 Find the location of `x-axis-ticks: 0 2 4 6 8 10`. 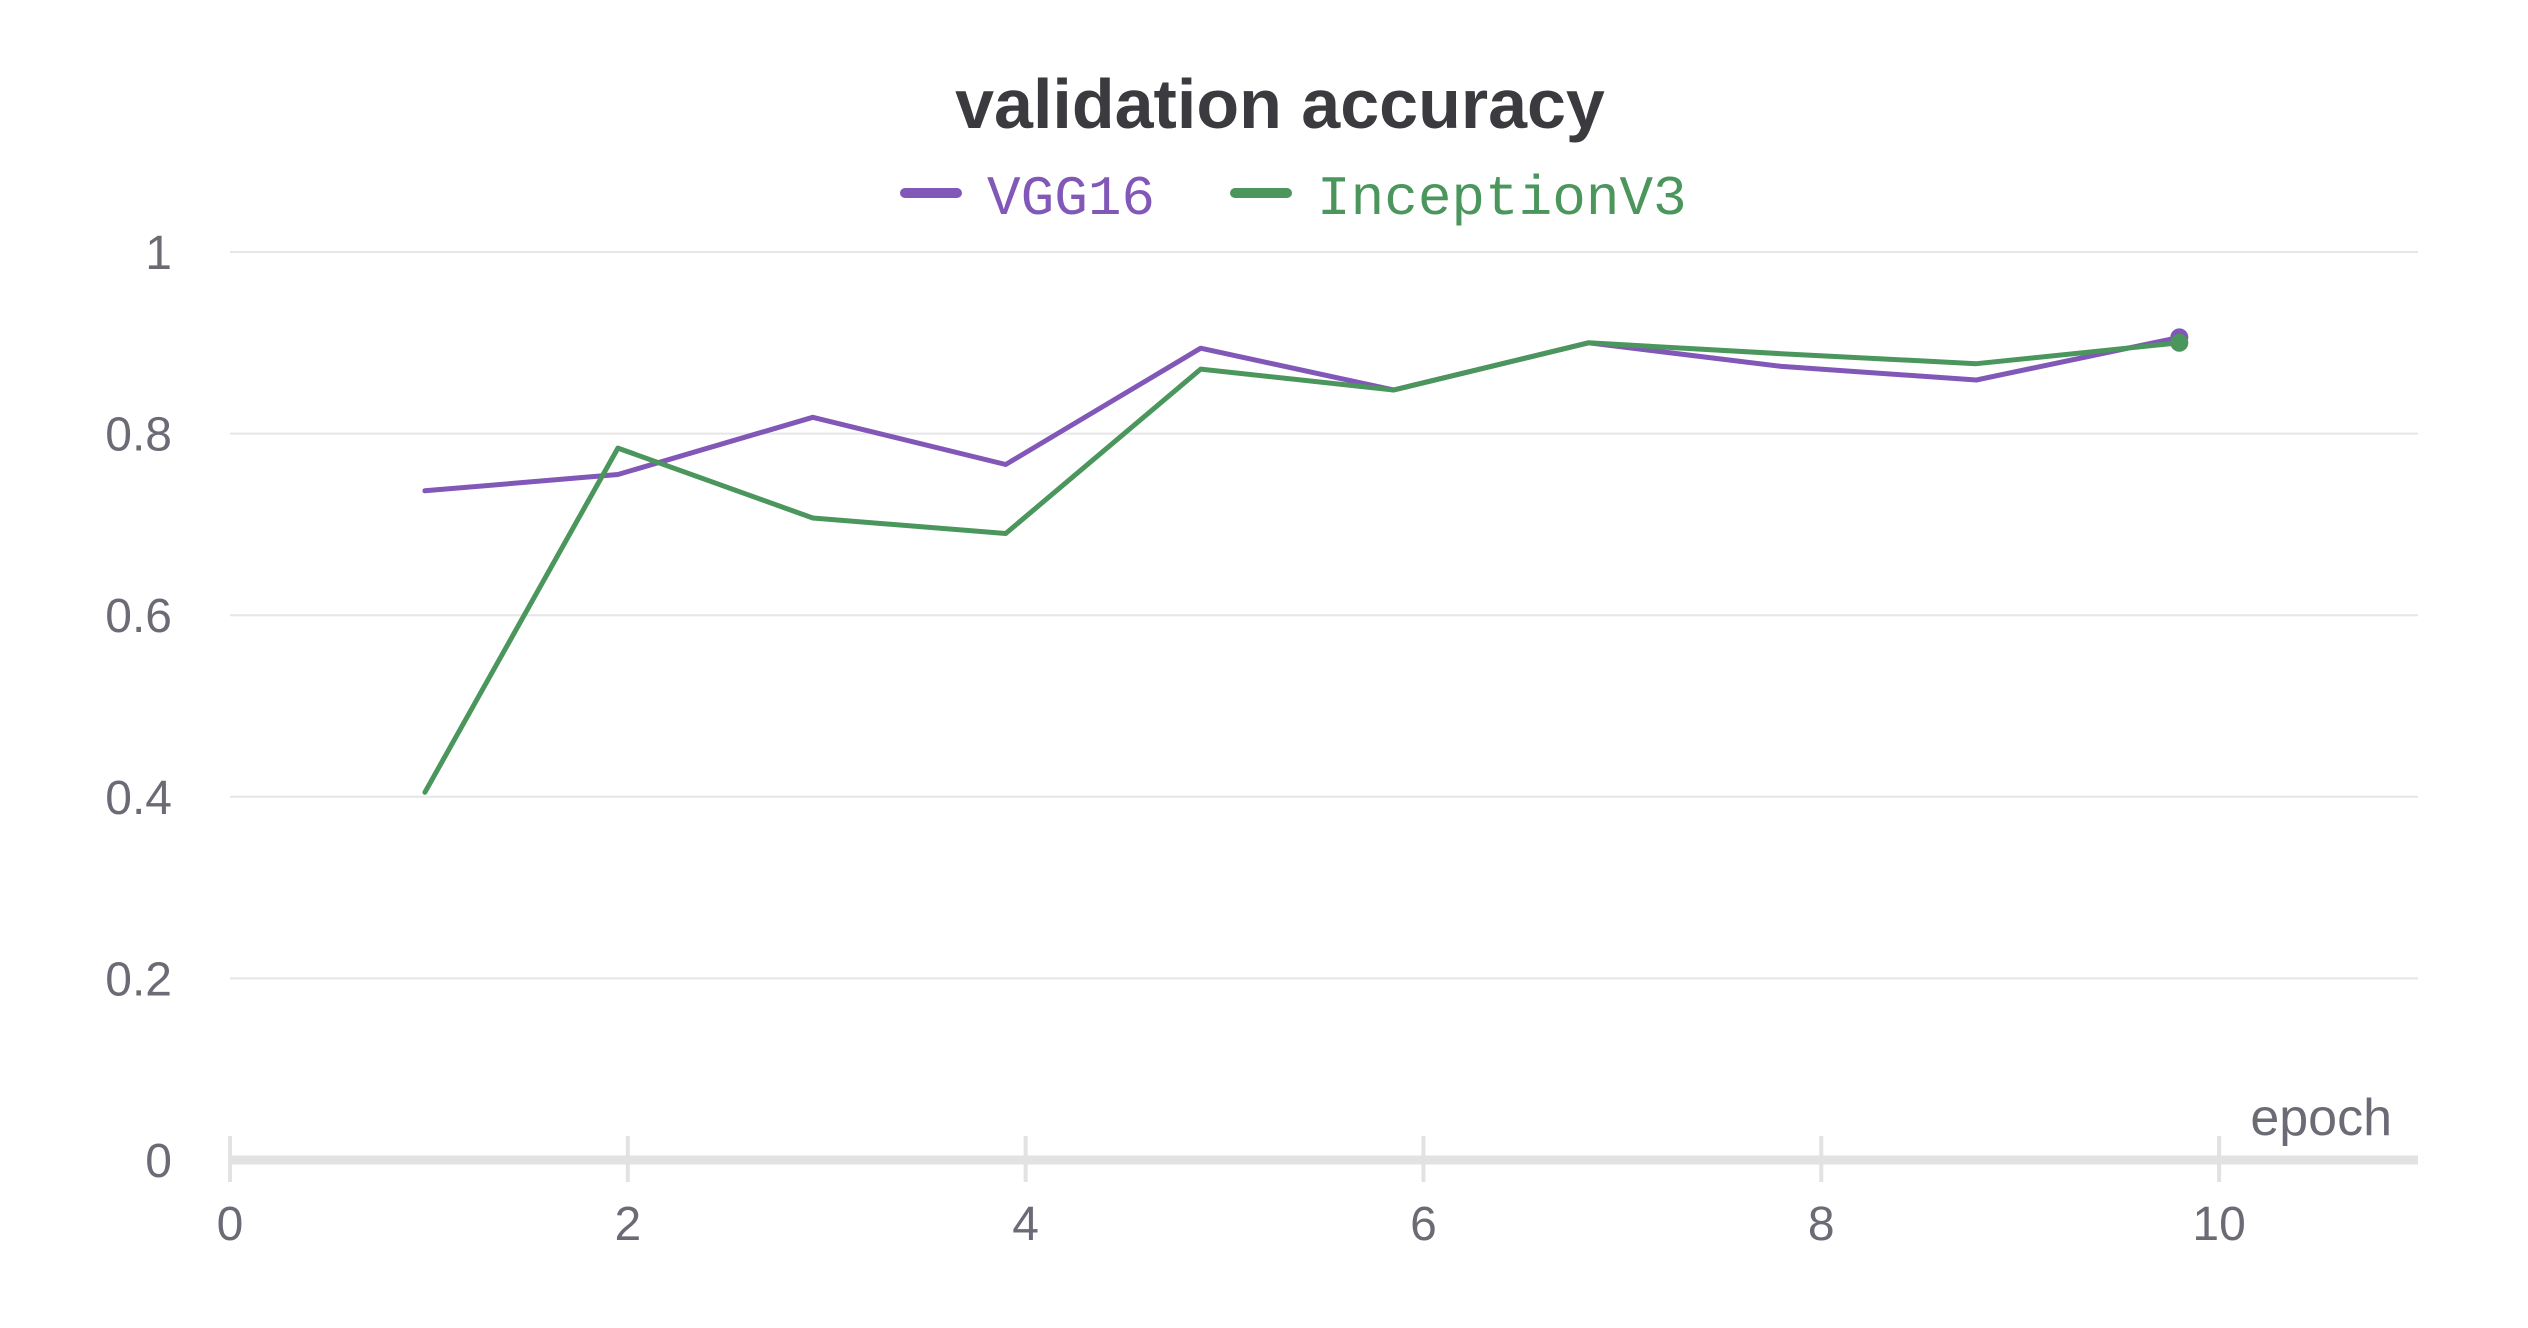

x-axis-ticks: 0 2 4 6 8 10 is located at coordinates (1231, 1193).